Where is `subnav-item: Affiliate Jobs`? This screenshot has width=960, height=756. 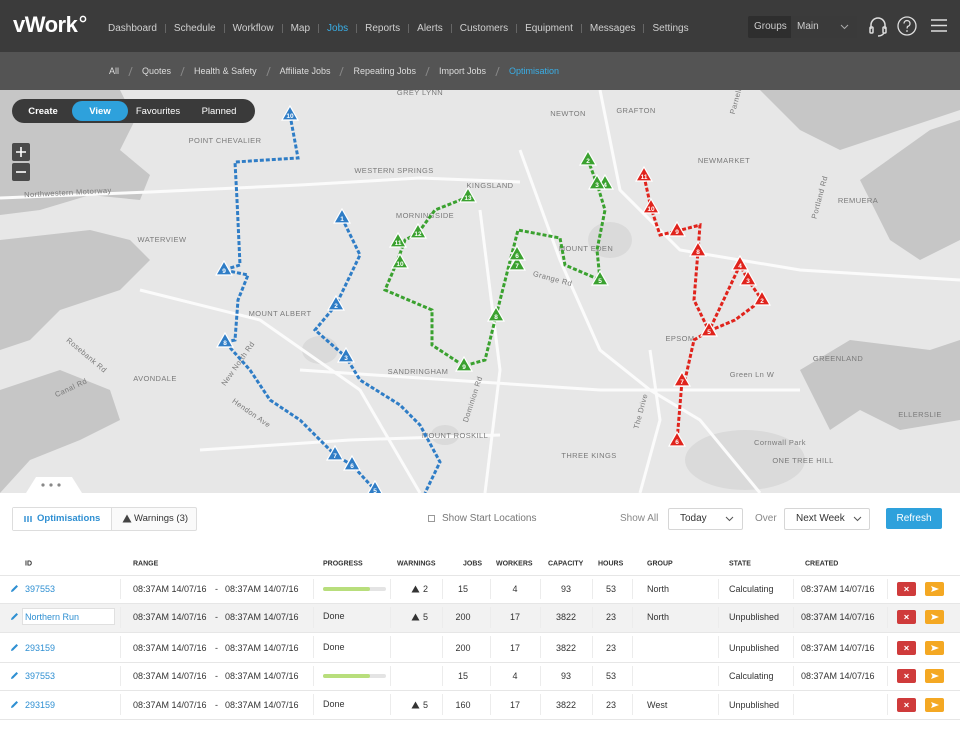 subnav-item: Affiliate Jobs is located at coordinates (305, 71).